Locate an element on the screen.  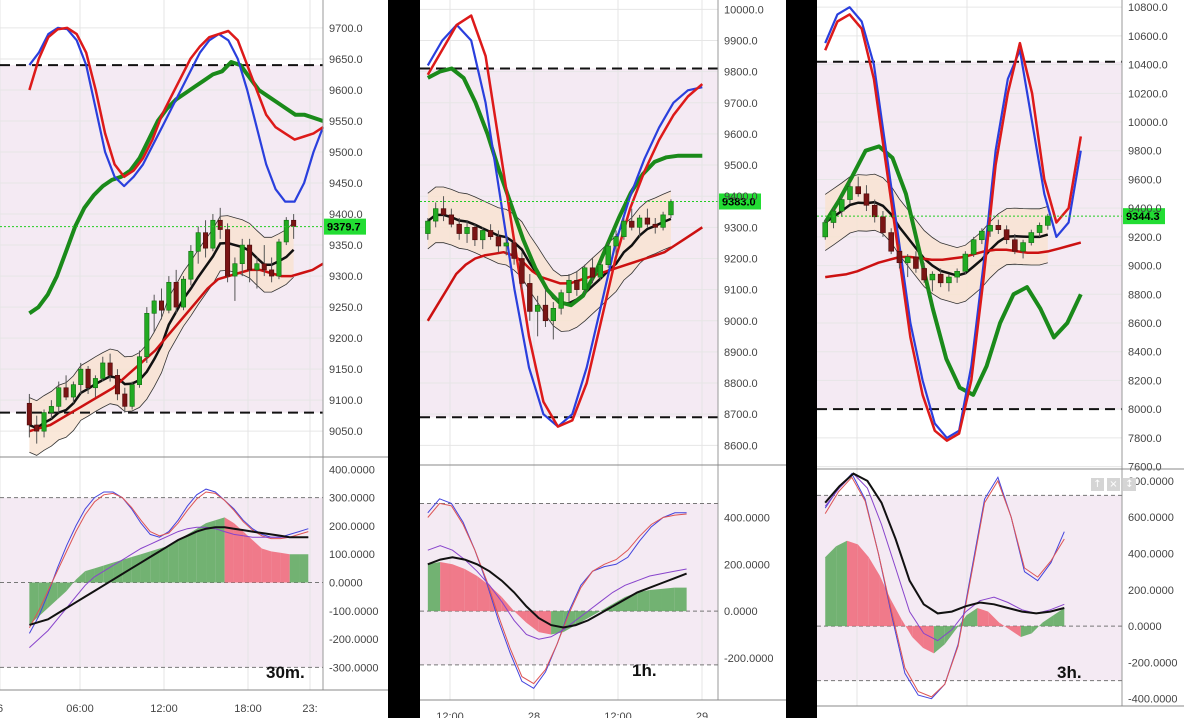
last-price-label: 9344.3 is located at coordinates (1143, 217).